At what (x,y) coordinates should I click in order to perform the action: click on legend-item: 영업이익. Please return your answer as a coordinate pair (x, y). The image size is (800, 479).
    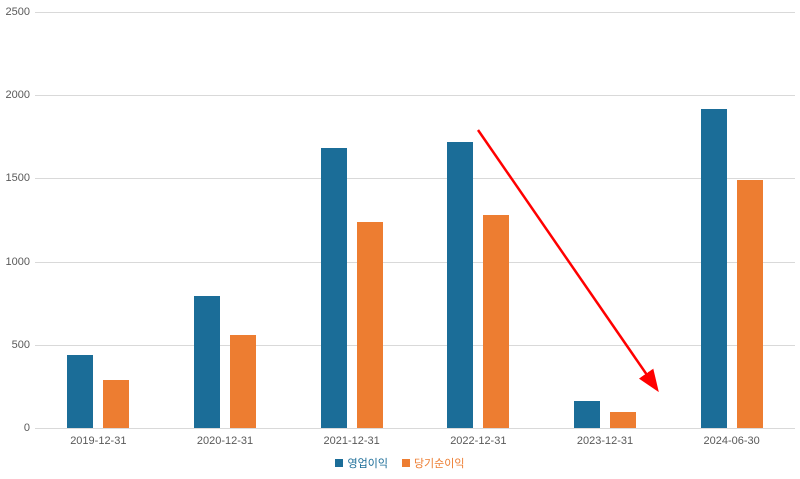
    Looking at the image, I should click on (361, 463).